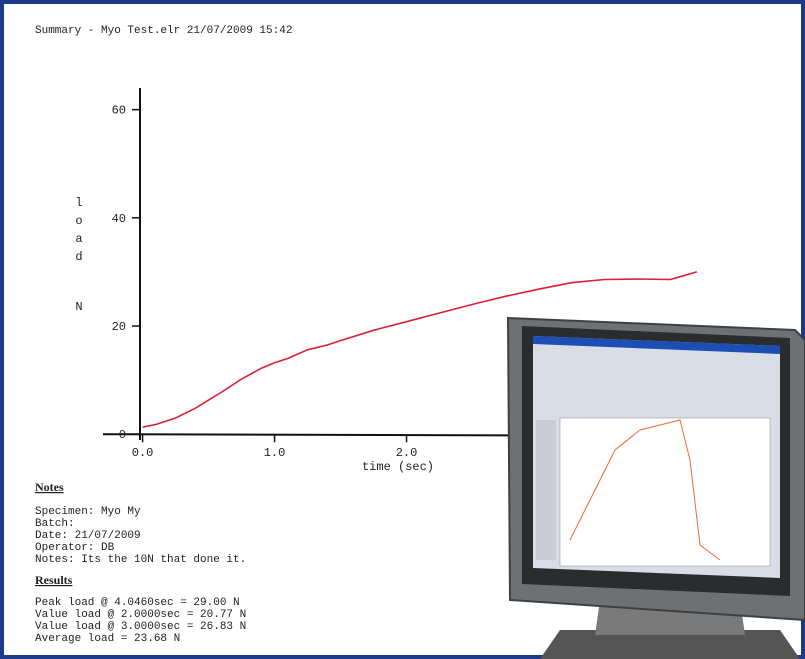 The image size is (805, 659). Describe the element at coordinates (546, 490) in the screenshot. I see `screen-sidebar` at that location.